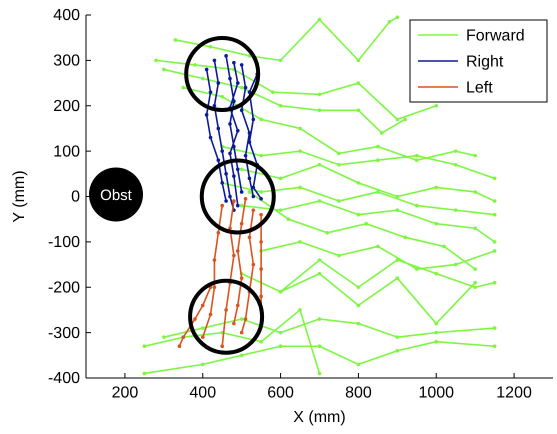 The height and width of the screenshot is (434, 557). I want to click on legend-label: Right, so click(485, 62).